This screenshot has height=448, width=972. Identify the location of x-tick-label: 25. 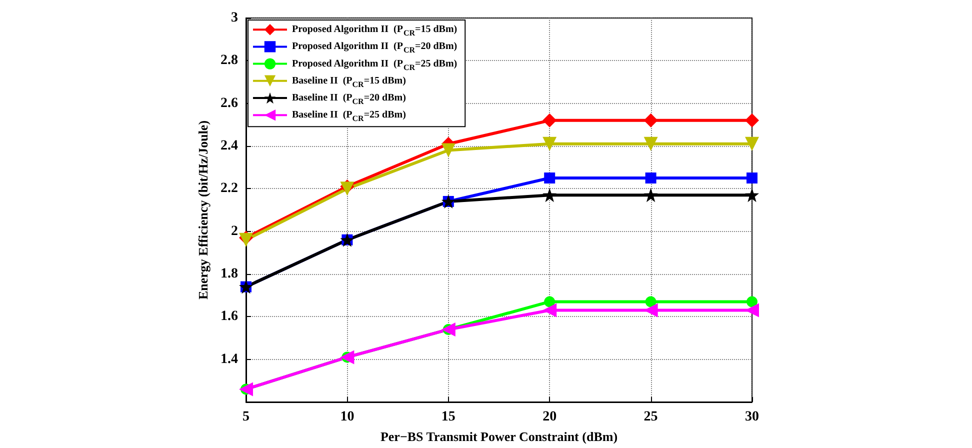
(651, 417).